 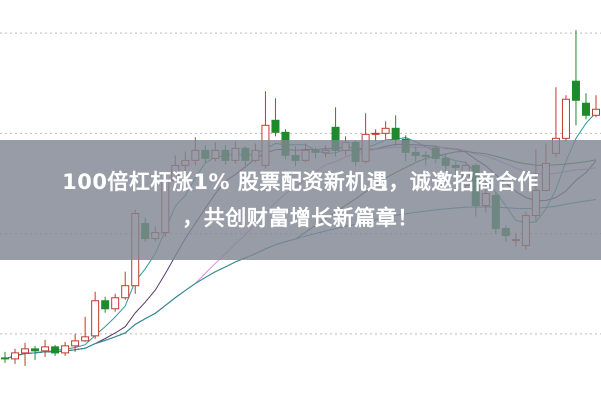 I want to click on headline-line-1: 100倍杠杆涨1% 股票配资新机遇，诚邀招商合作, so click(x=300, y=182).